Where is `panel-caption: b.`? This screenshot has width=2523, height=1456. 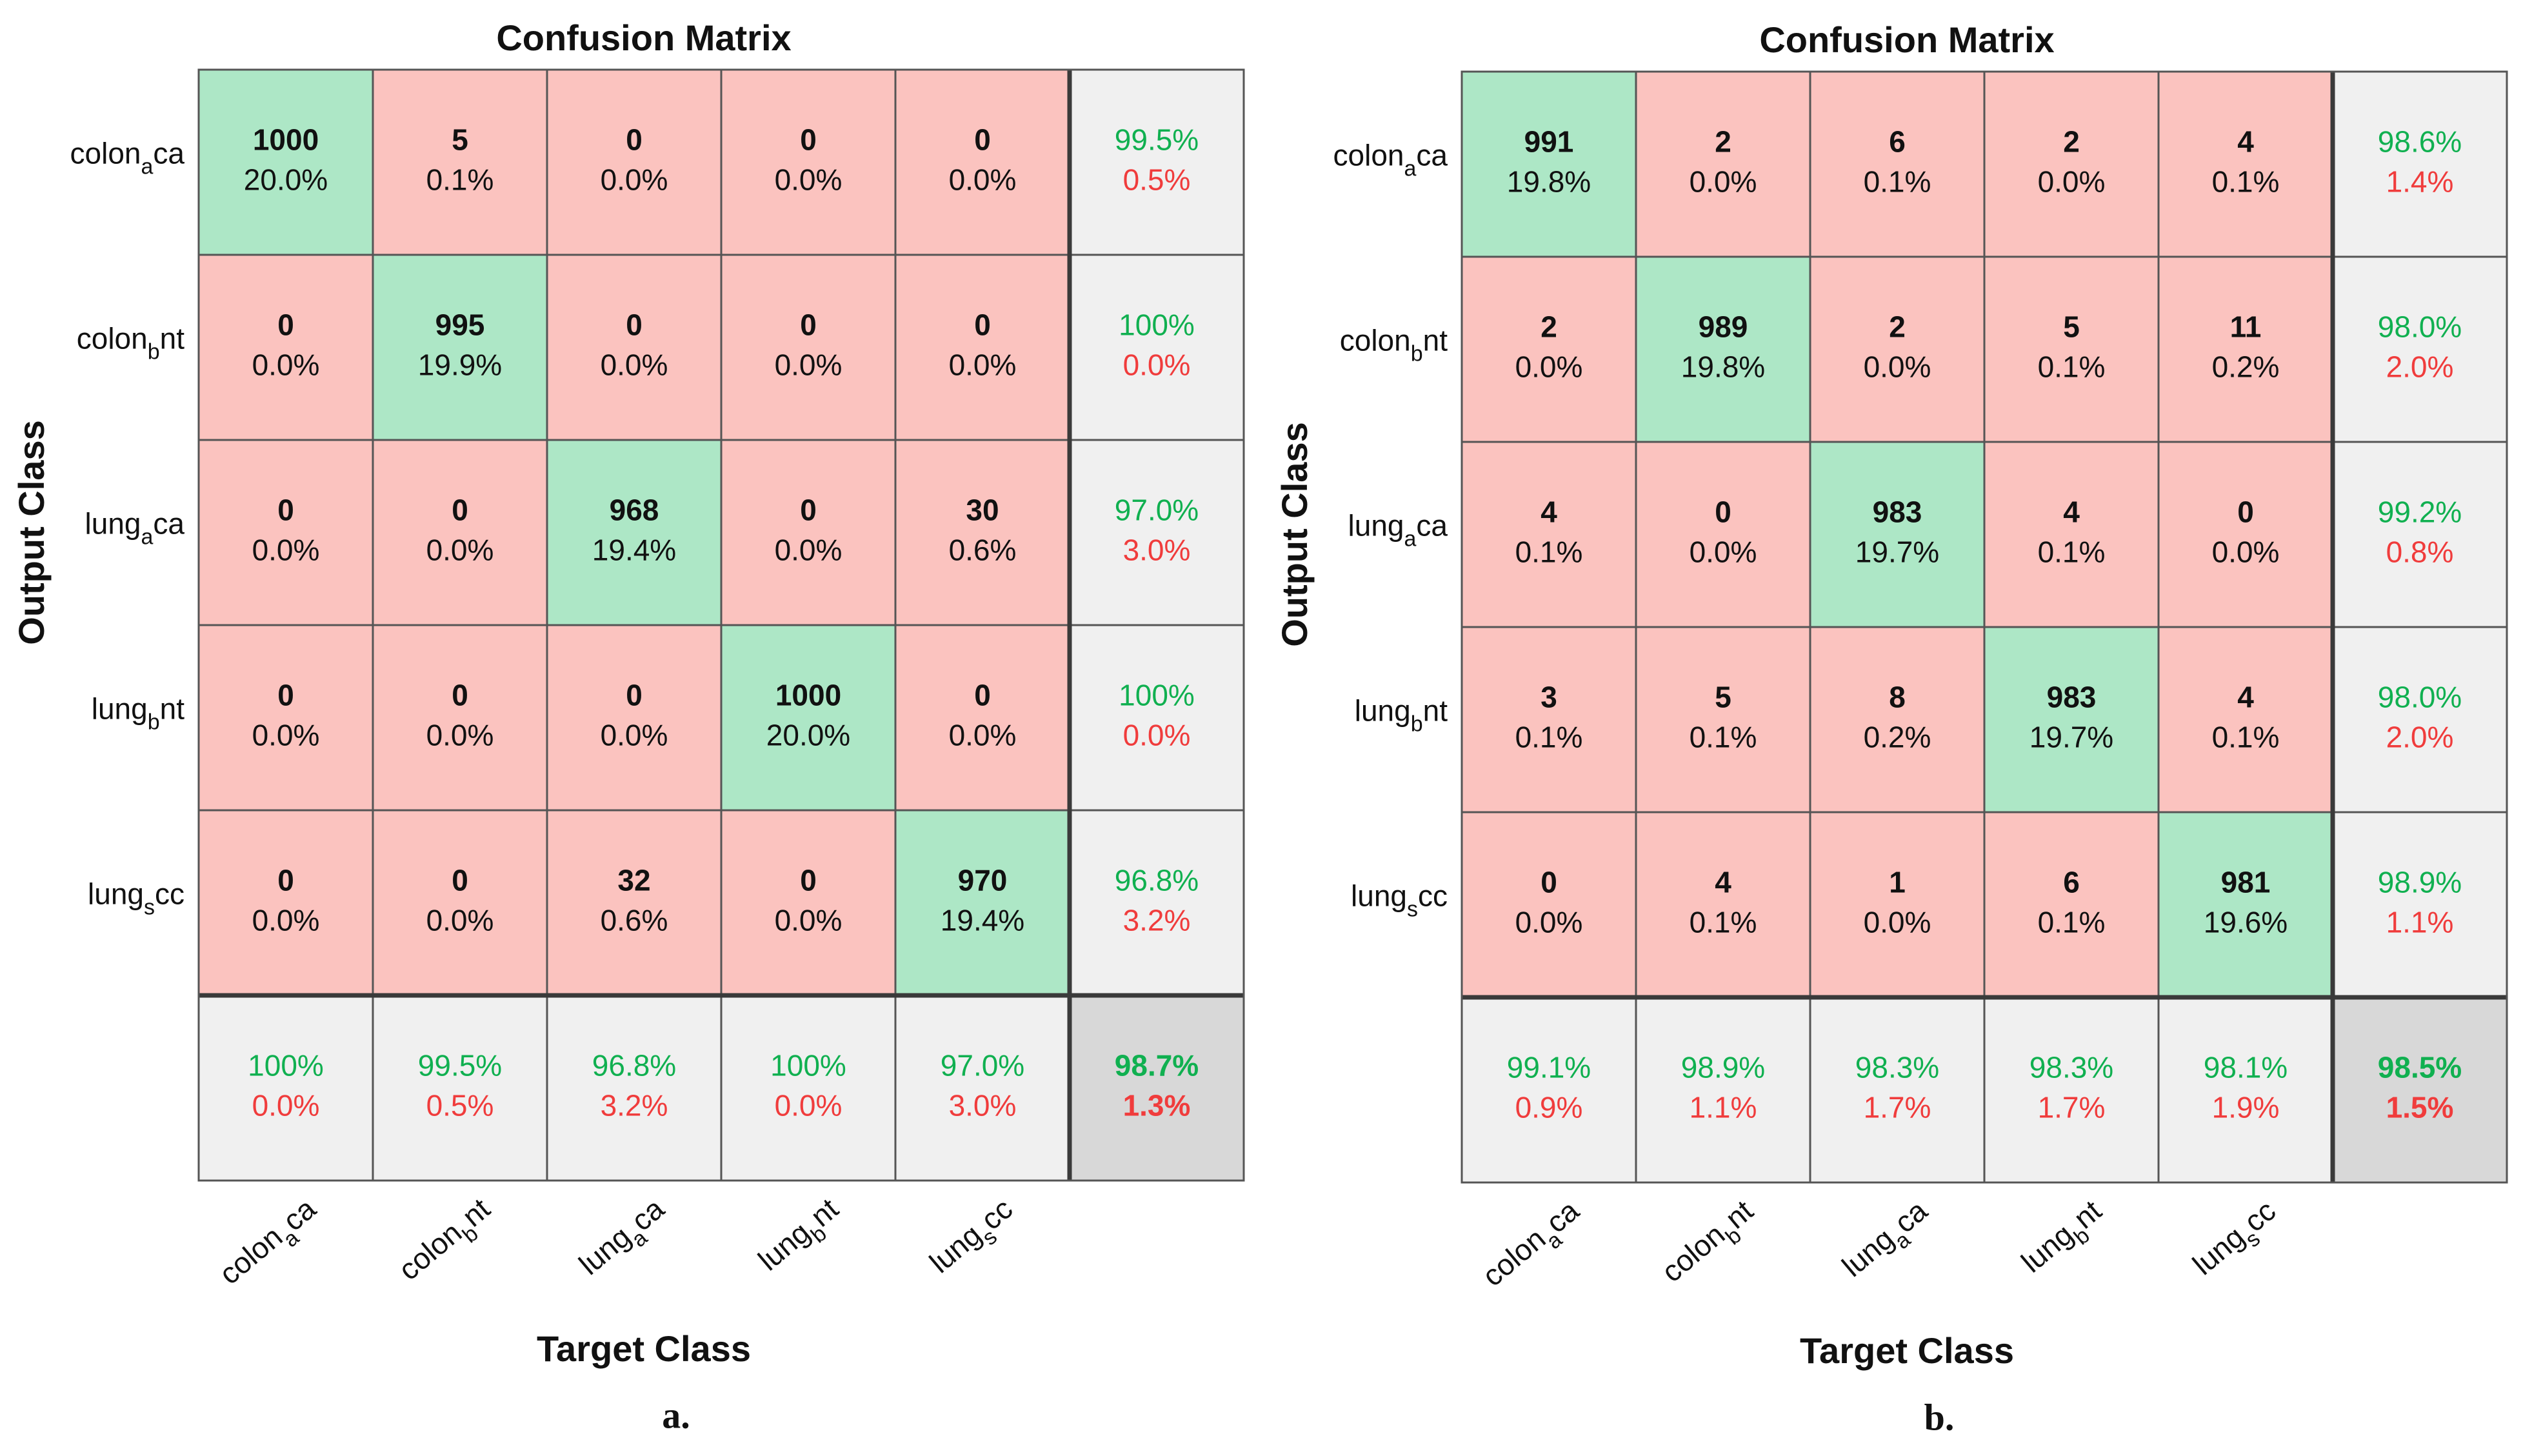 panel-caption: b. is located at coordinates (1939, 1417).